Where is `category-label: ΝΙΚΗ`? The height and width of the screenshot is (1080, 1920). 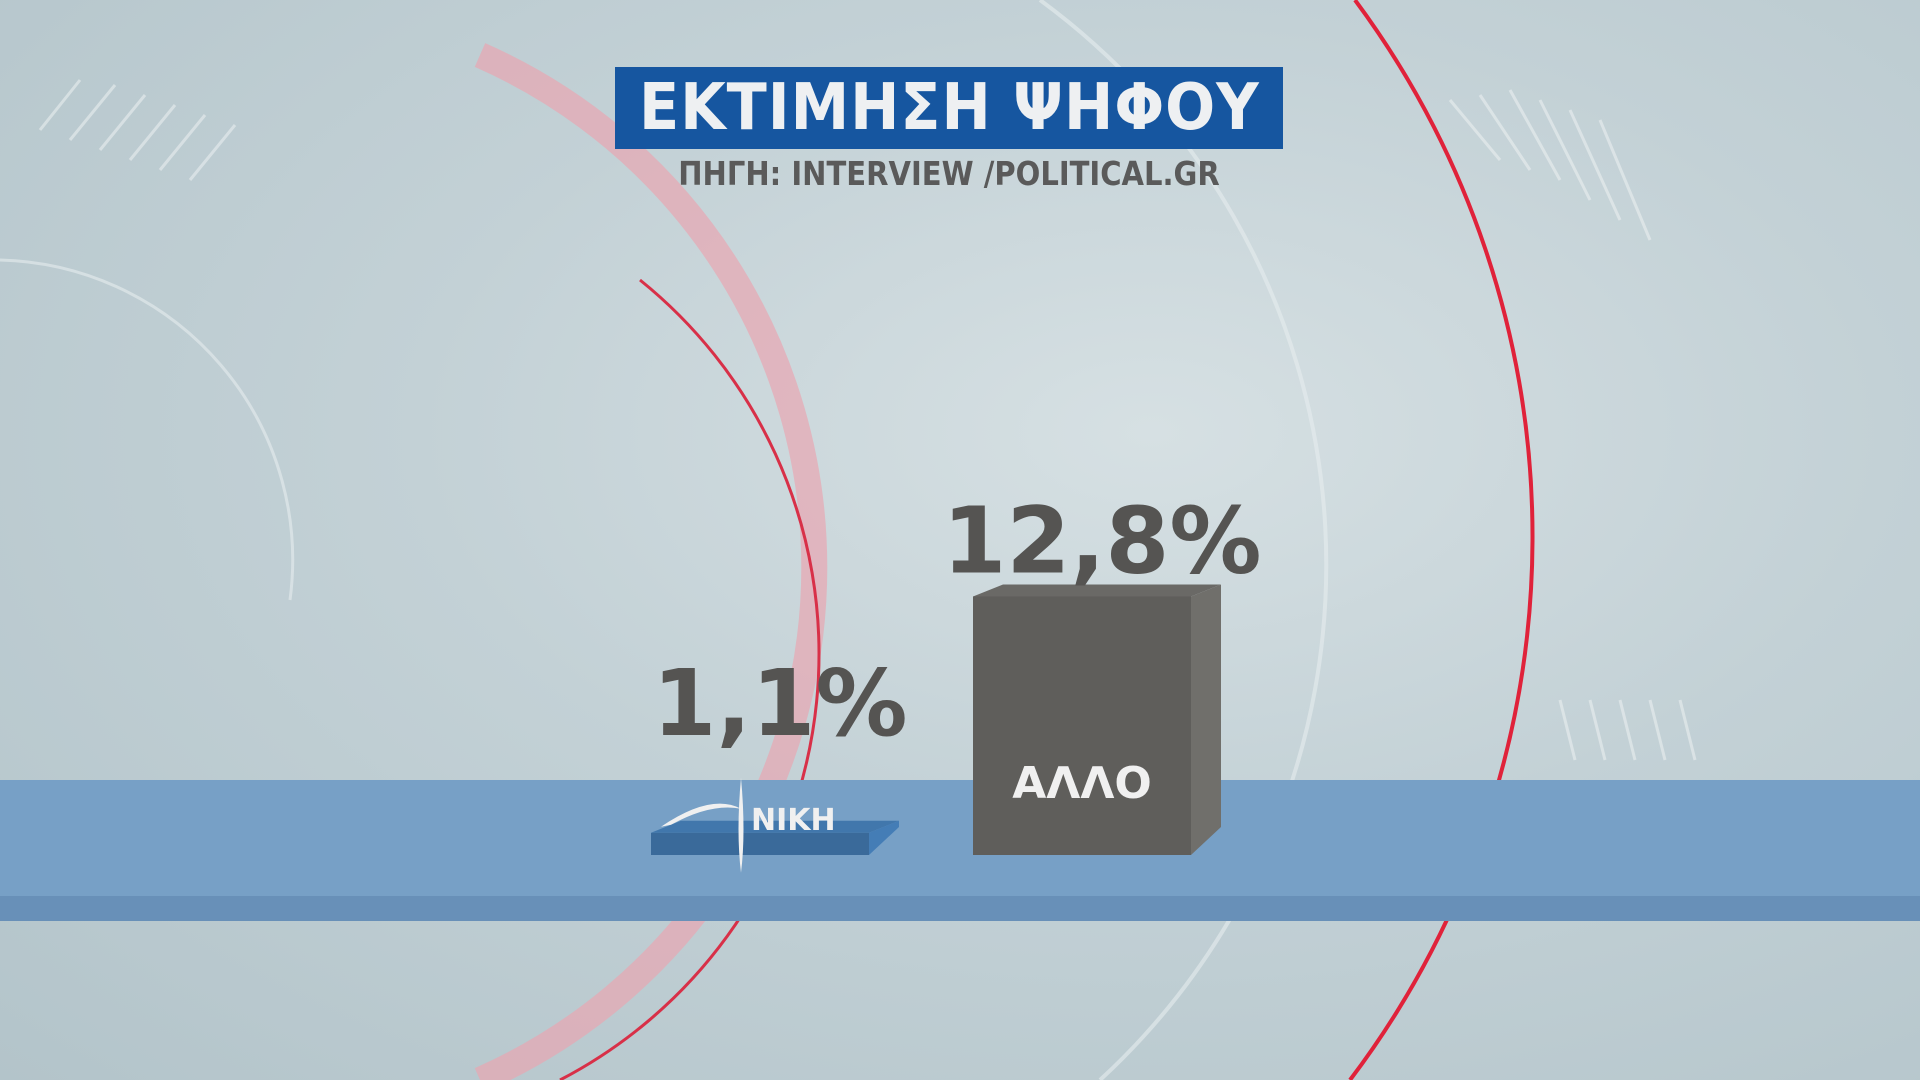 category-label: ΝΙΚΗ is located at coordinates (793, 820).